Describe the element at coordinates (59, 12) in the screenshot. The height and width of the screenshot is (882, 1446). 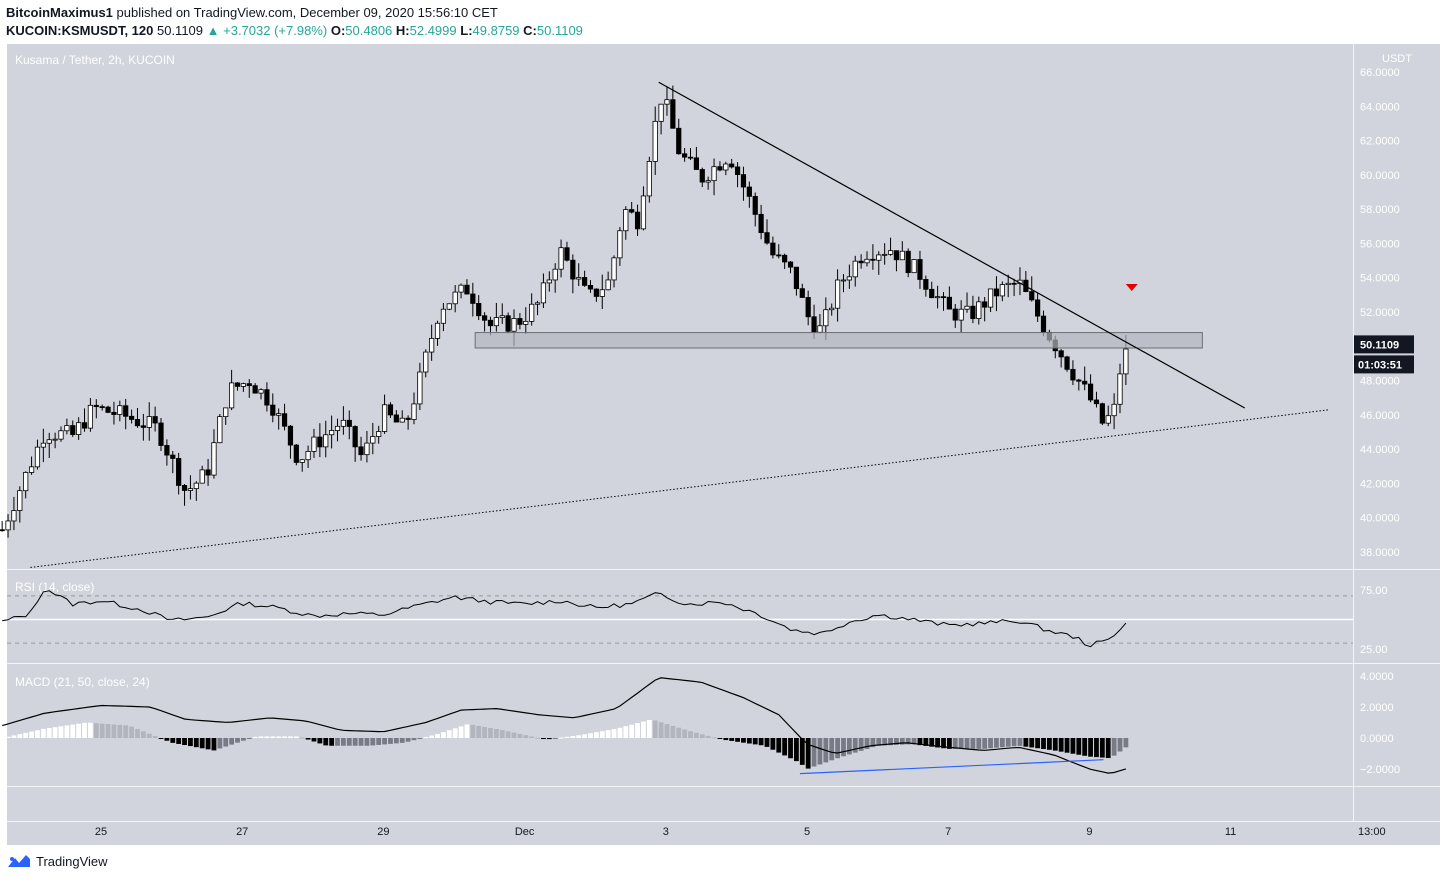
I see `publisher-name: BitcoinMaximus1` at that location.